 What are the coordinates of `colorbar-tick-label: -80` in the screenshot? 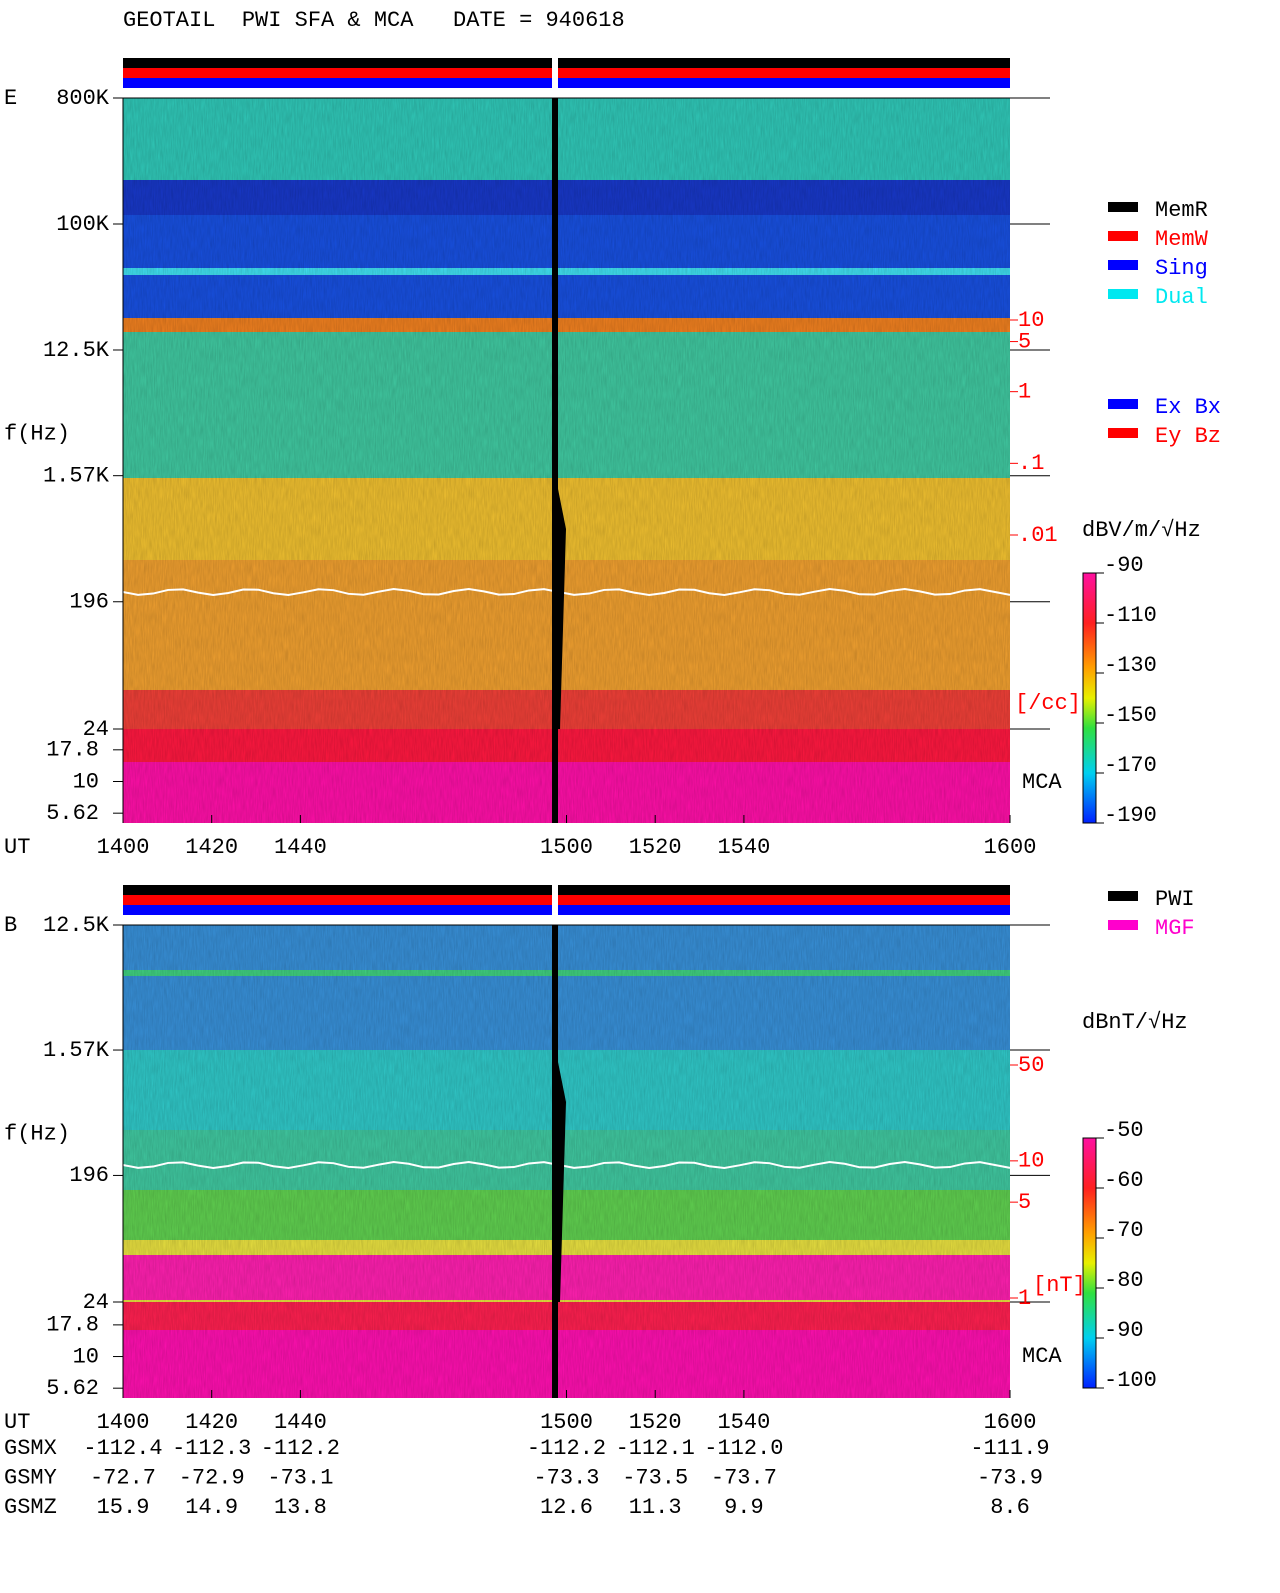 It's located at (1124, 1280).